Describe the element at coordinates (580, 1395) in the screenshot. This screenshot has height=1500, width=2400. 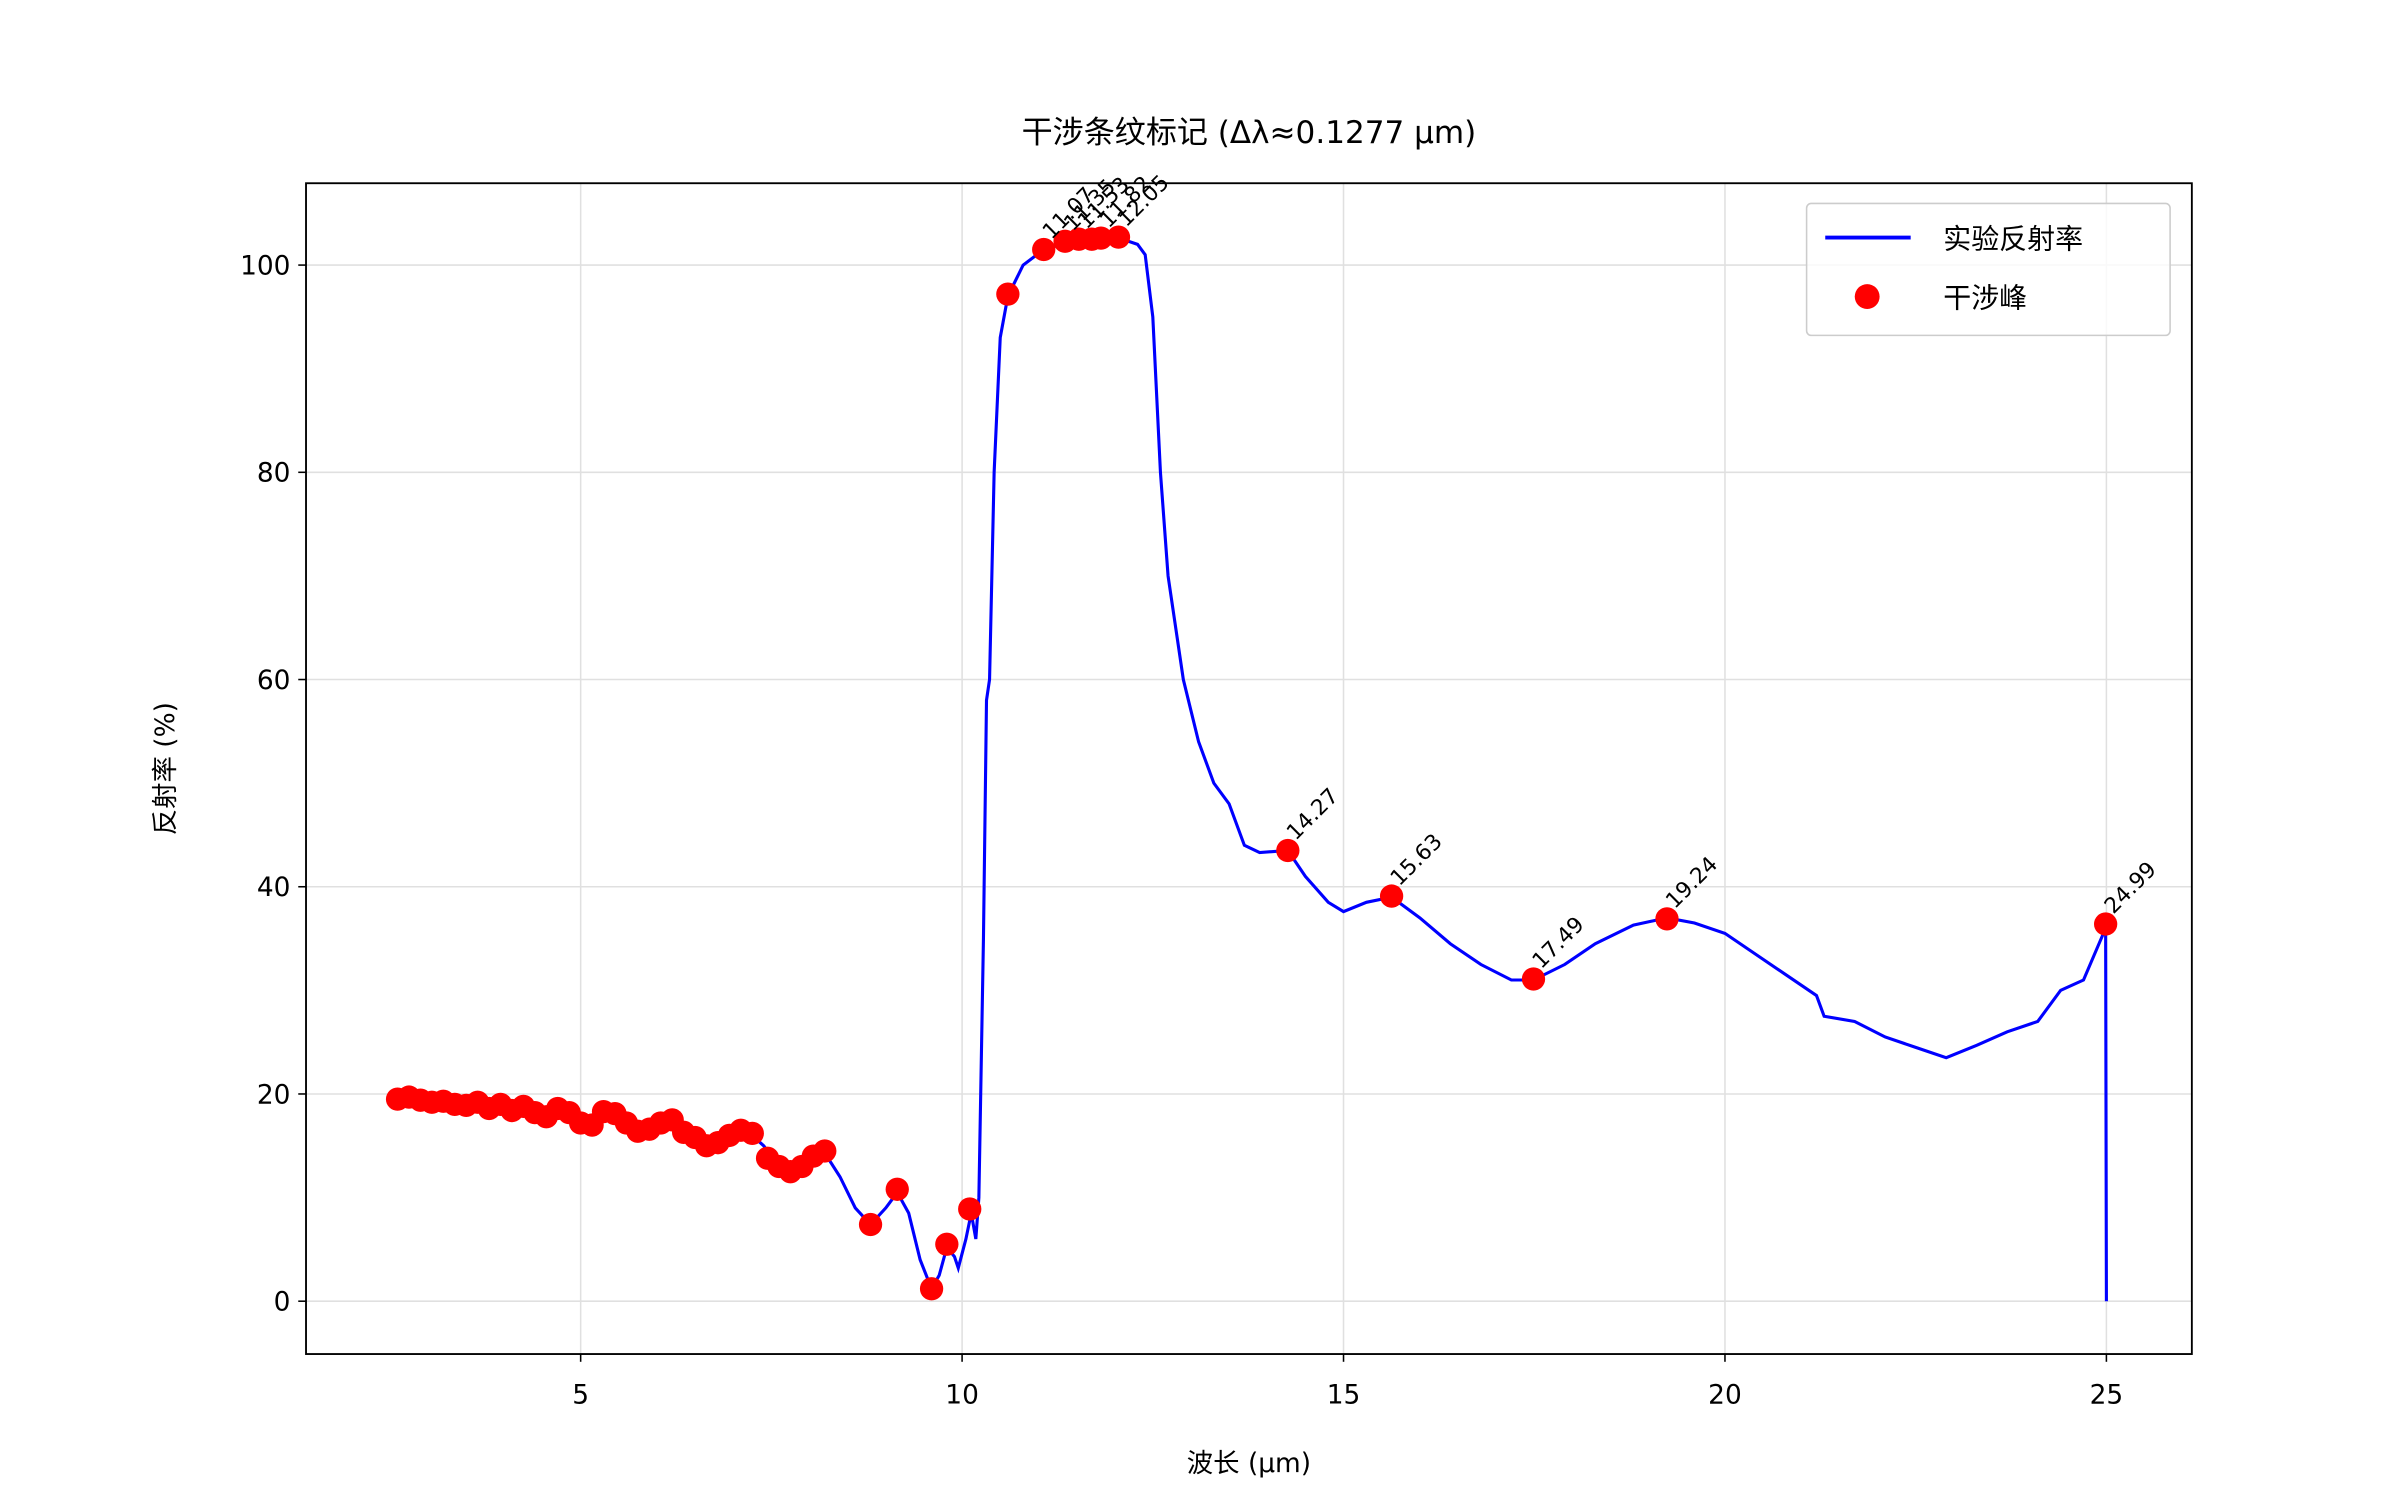
I see `x-tick-label: 5` at that location.